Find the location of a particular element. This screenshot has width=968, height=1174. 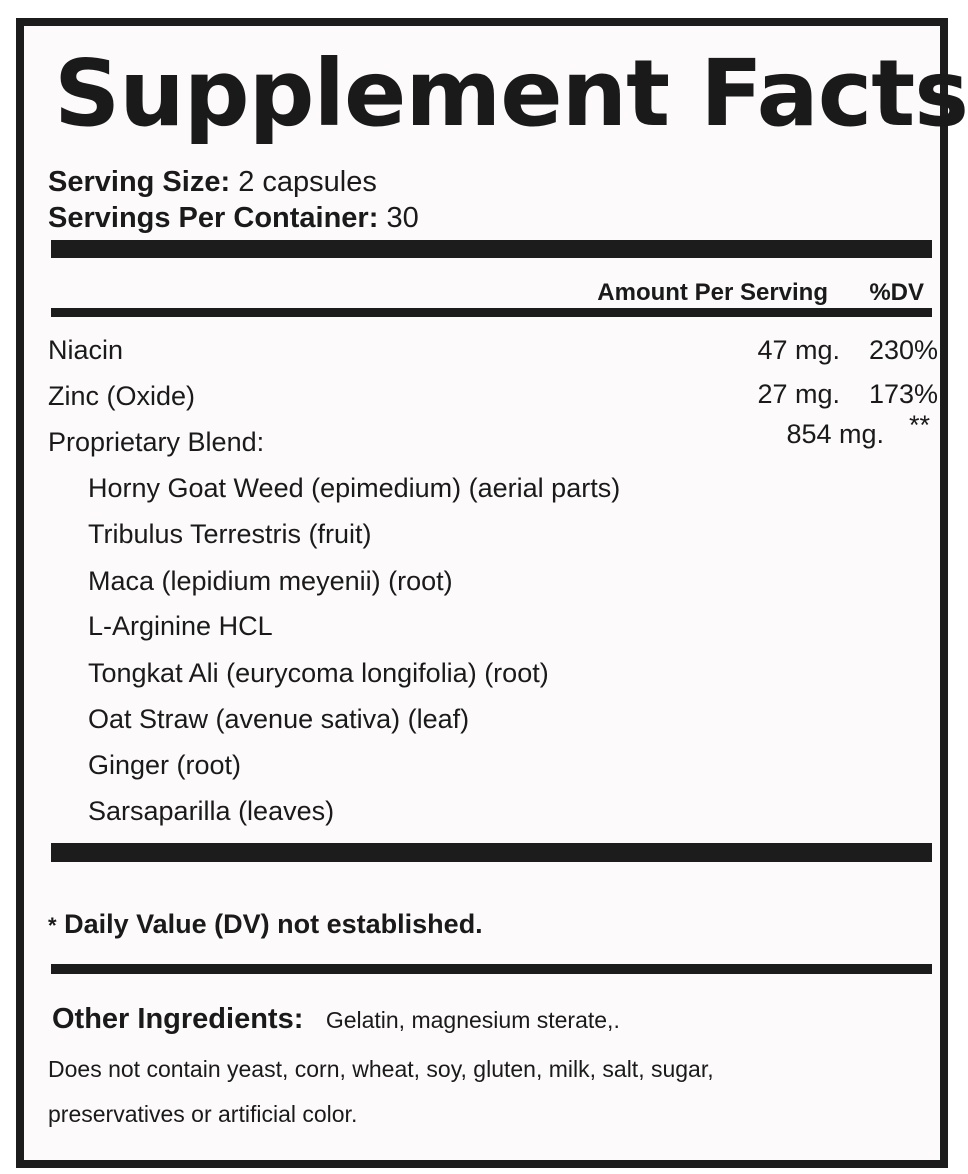

serving-size-value: 2 capsules is located at coordinates (307, 182).